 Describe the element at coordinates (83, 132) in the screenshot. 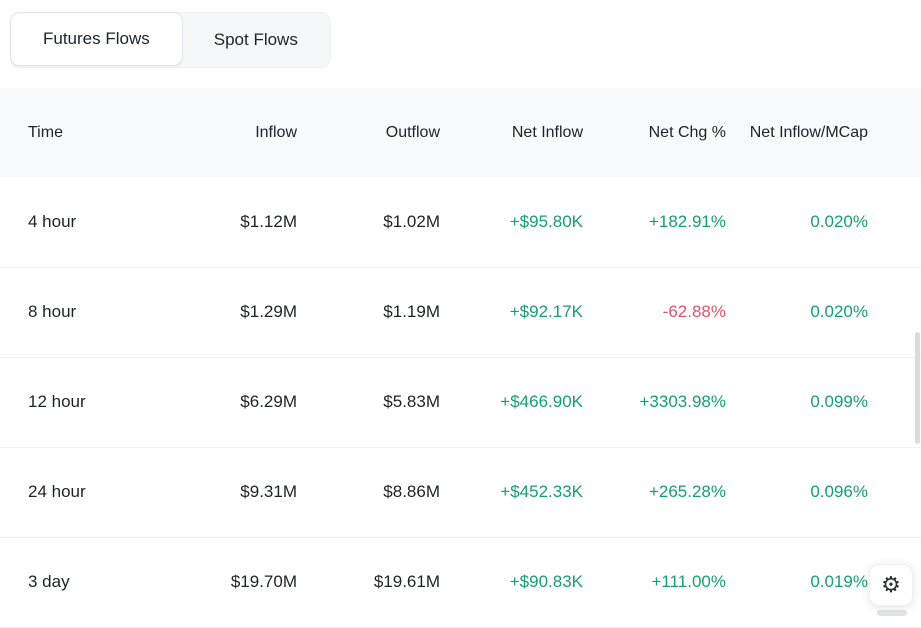

I see `col-header-time: Time` at that location.